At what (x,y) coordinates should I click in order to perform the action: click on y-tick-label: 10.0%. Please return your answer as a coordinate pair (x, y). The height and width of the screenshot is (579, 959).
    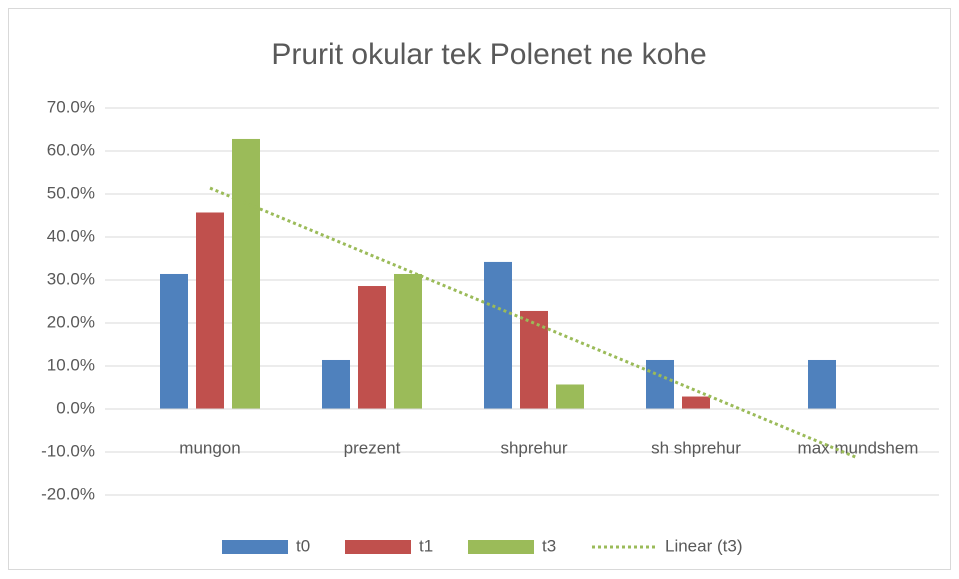
    Looking at the image, I should click on (71, 364).